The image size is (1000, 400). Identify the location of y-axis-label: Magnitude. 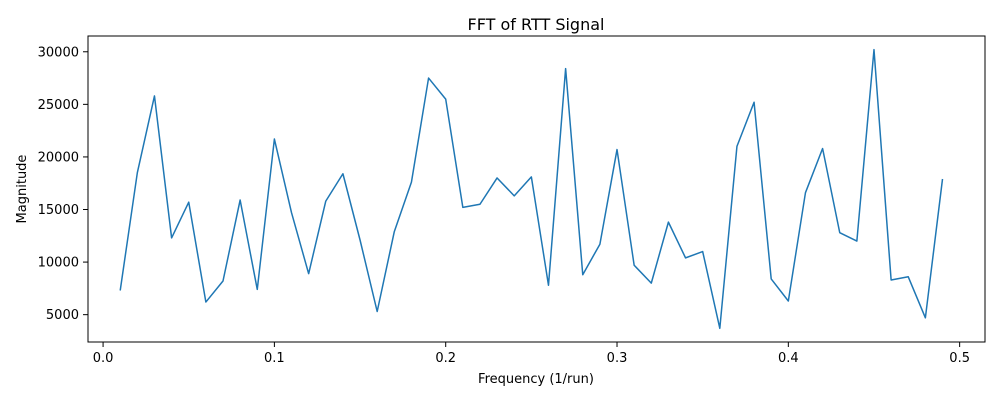
(22, 189).